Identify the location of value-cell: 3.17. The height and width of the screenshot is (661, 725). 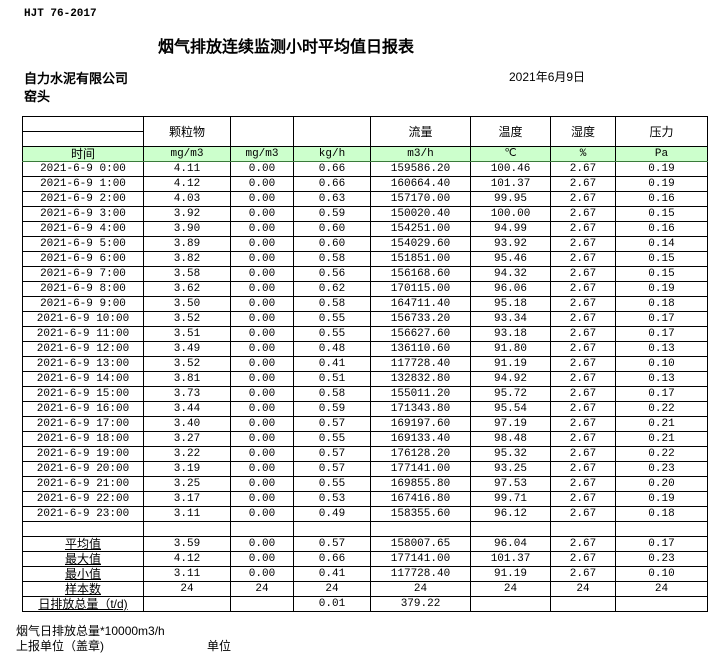
(187, 499).